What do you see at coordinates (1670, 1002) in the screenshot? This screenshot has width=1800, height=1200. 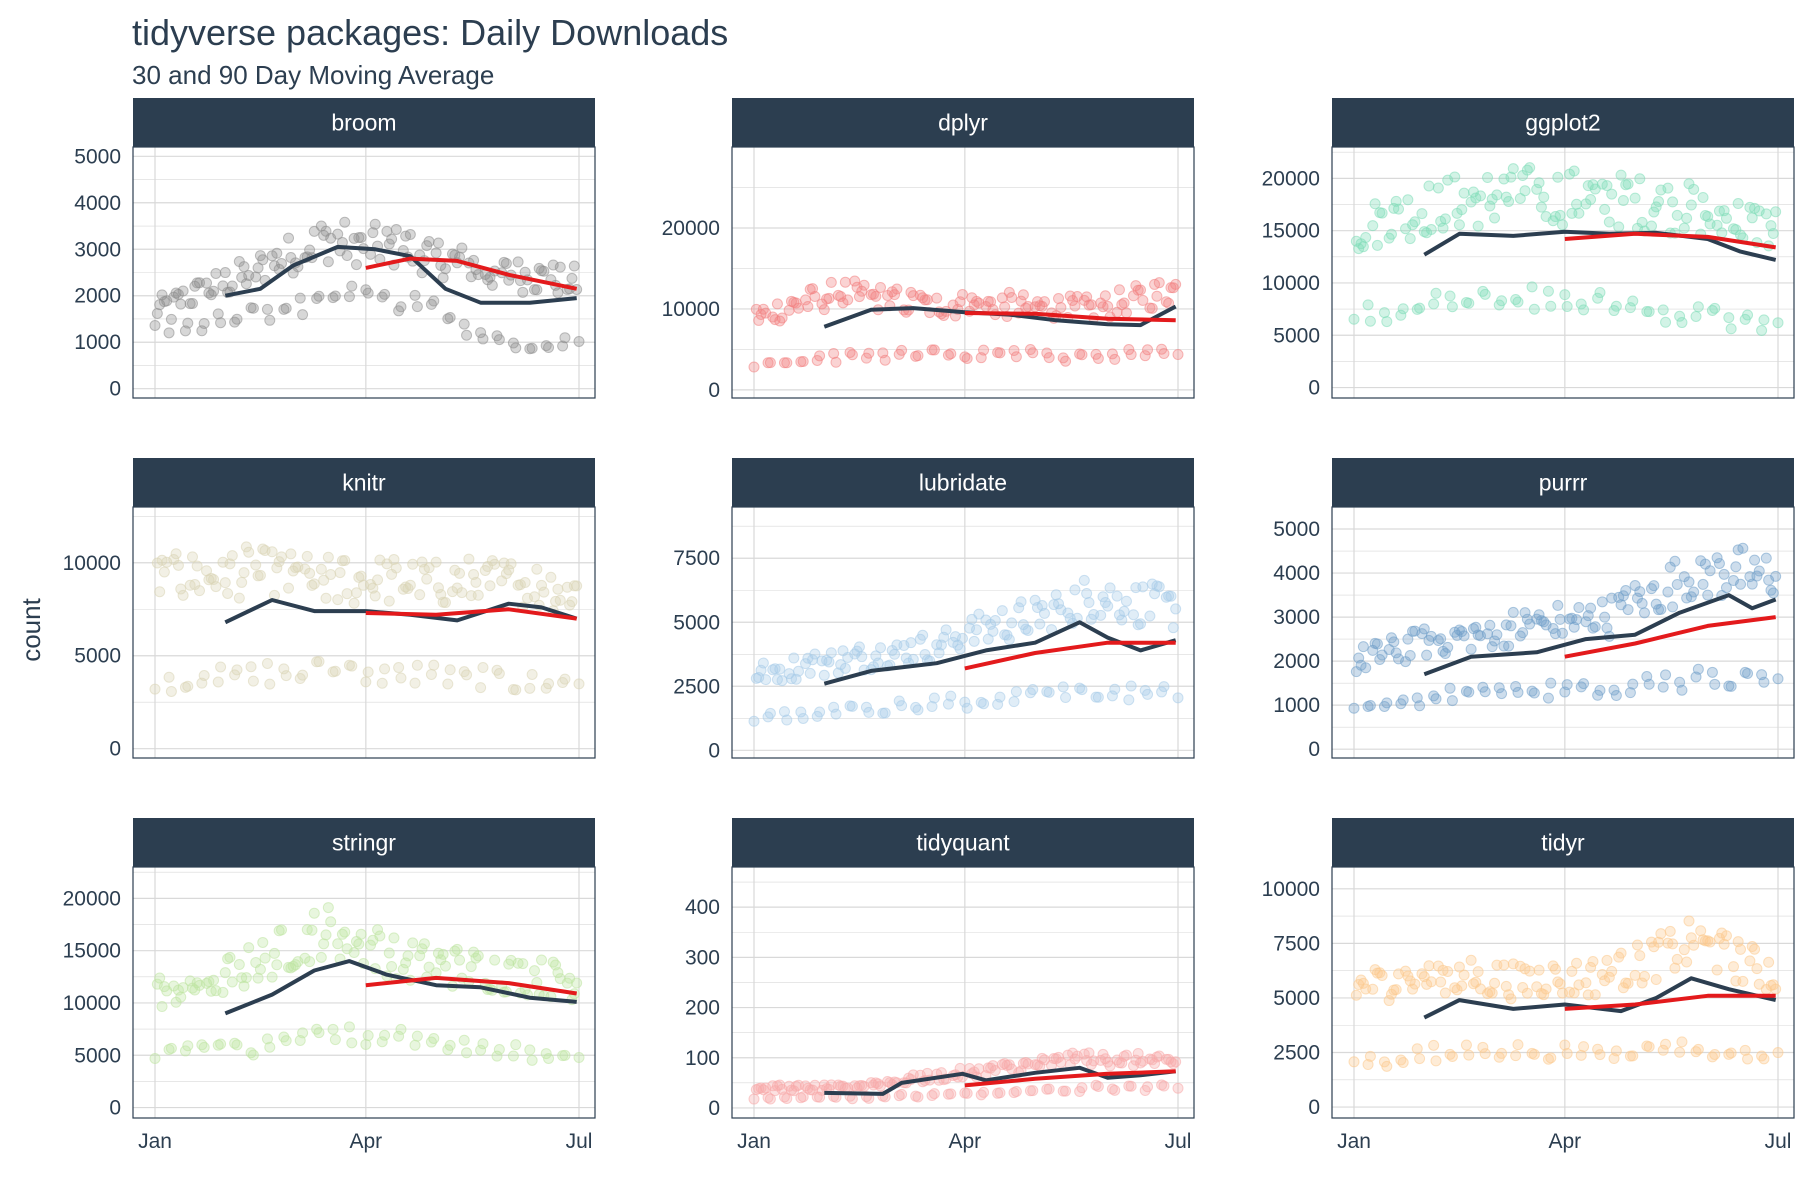 I see `ma90-line-tidyr` at bounding box center [1670, 1002].